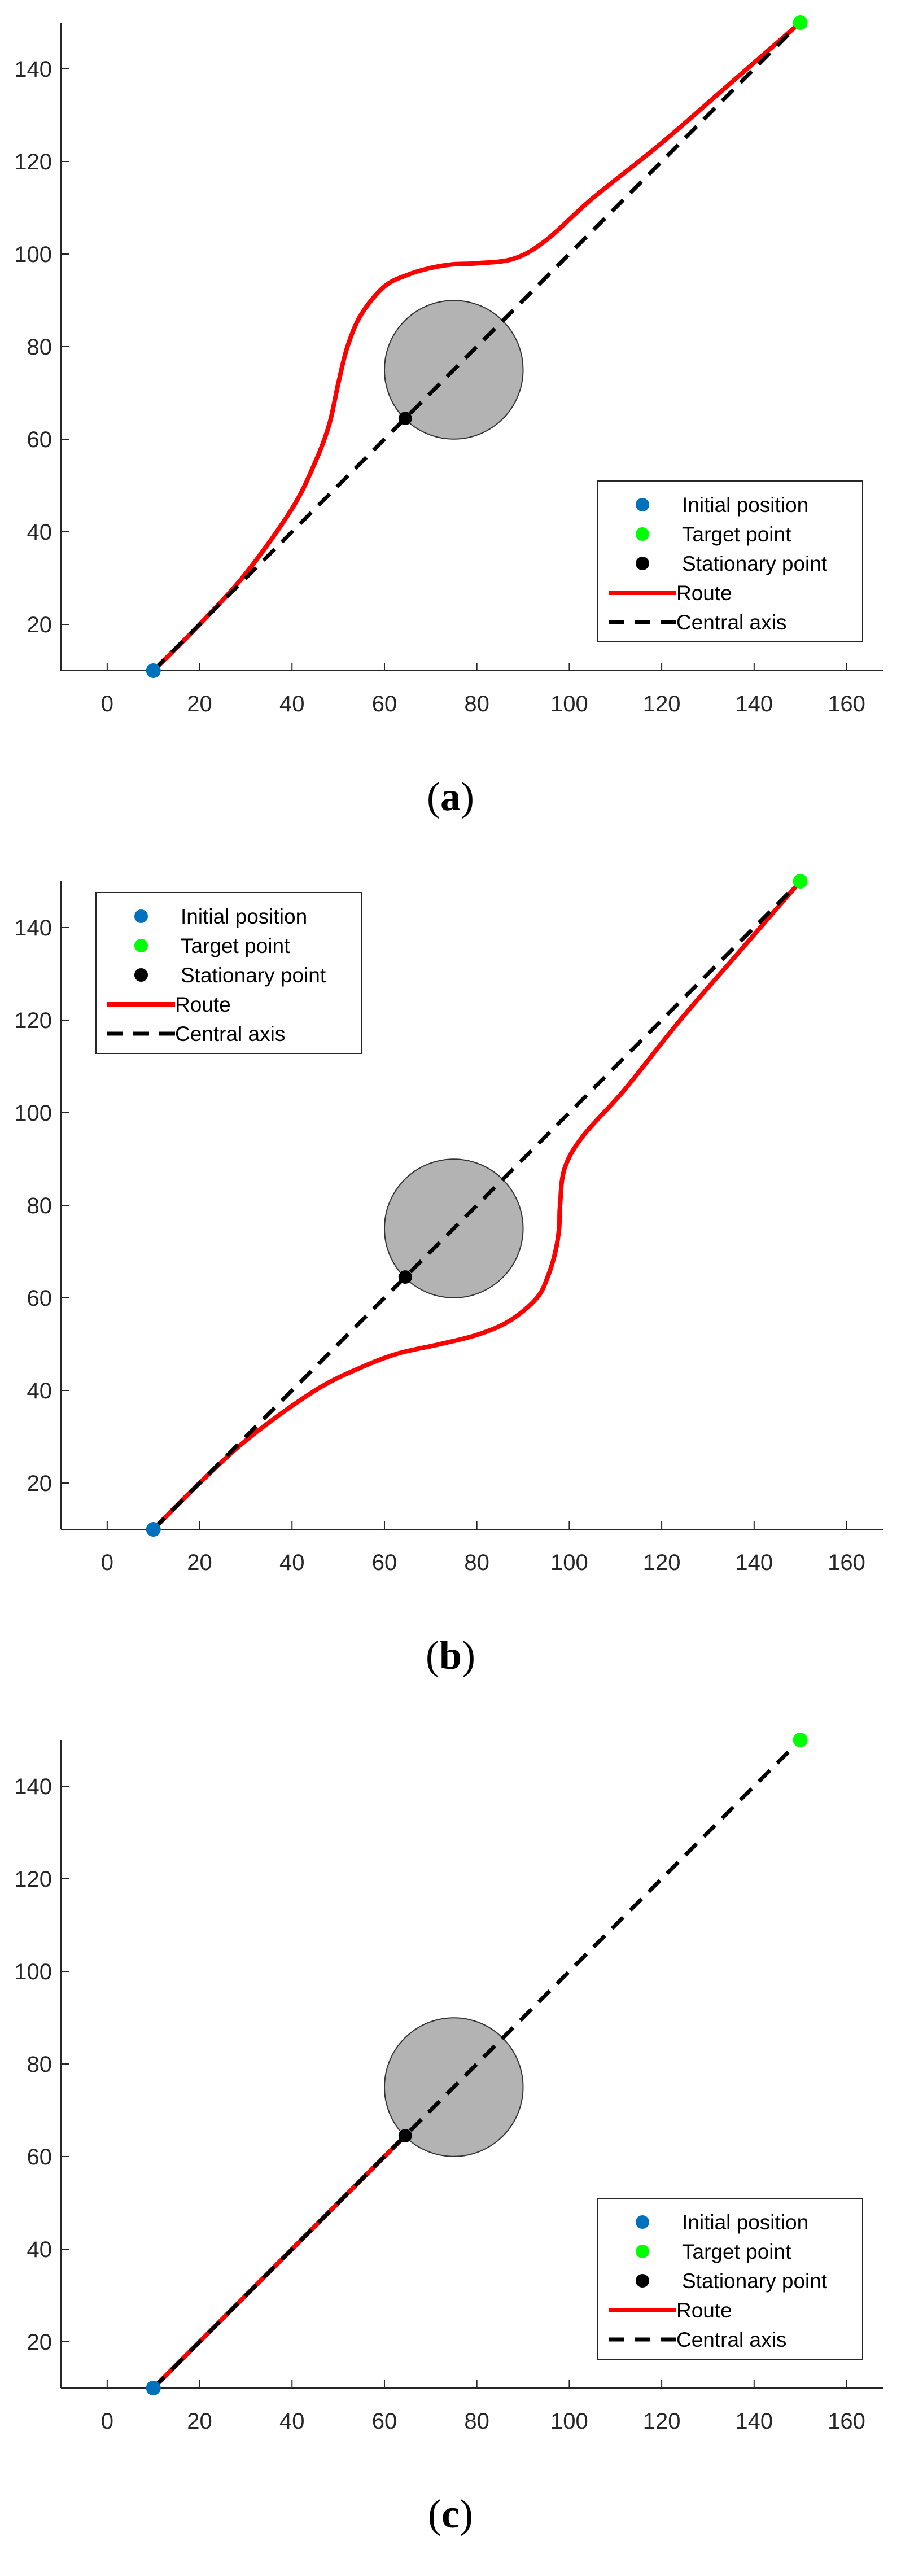 Image resolution: width=901 pixels, height=2576 pixels. I want to click on caption-a-label: a, so click(450, 796).